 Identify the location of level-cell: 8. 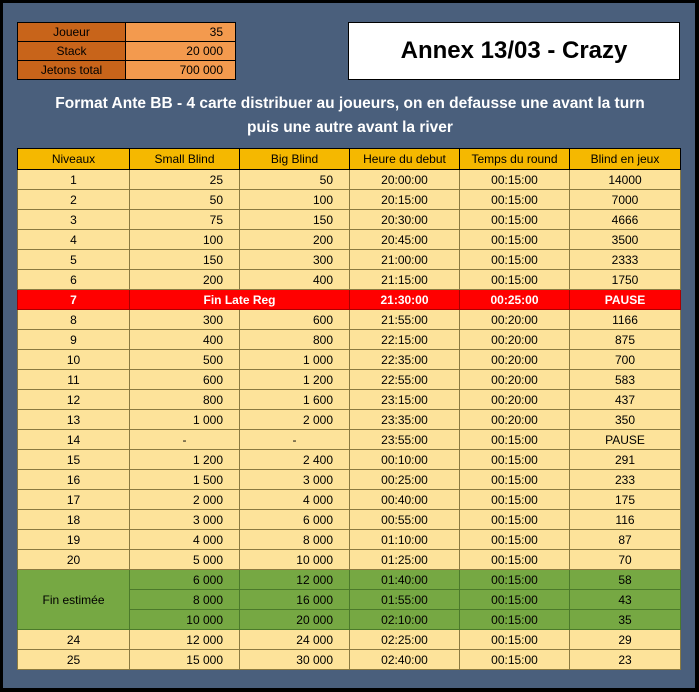
(73, 319).